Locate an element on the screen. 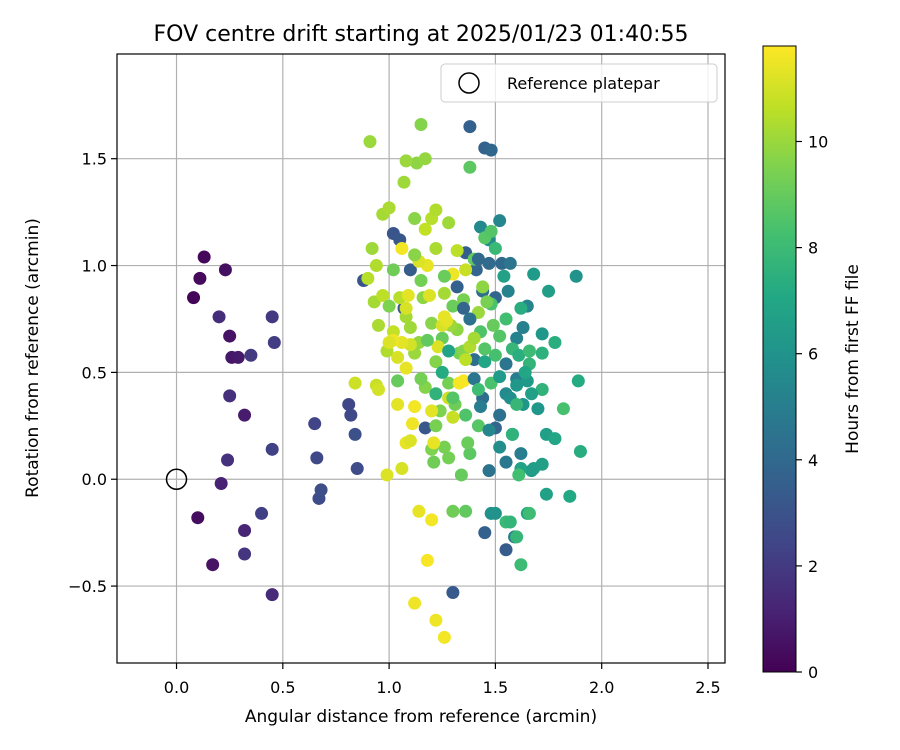 This screenshot has width=900, height=750. colorbar-gradient is located at coordinates (779, 359).